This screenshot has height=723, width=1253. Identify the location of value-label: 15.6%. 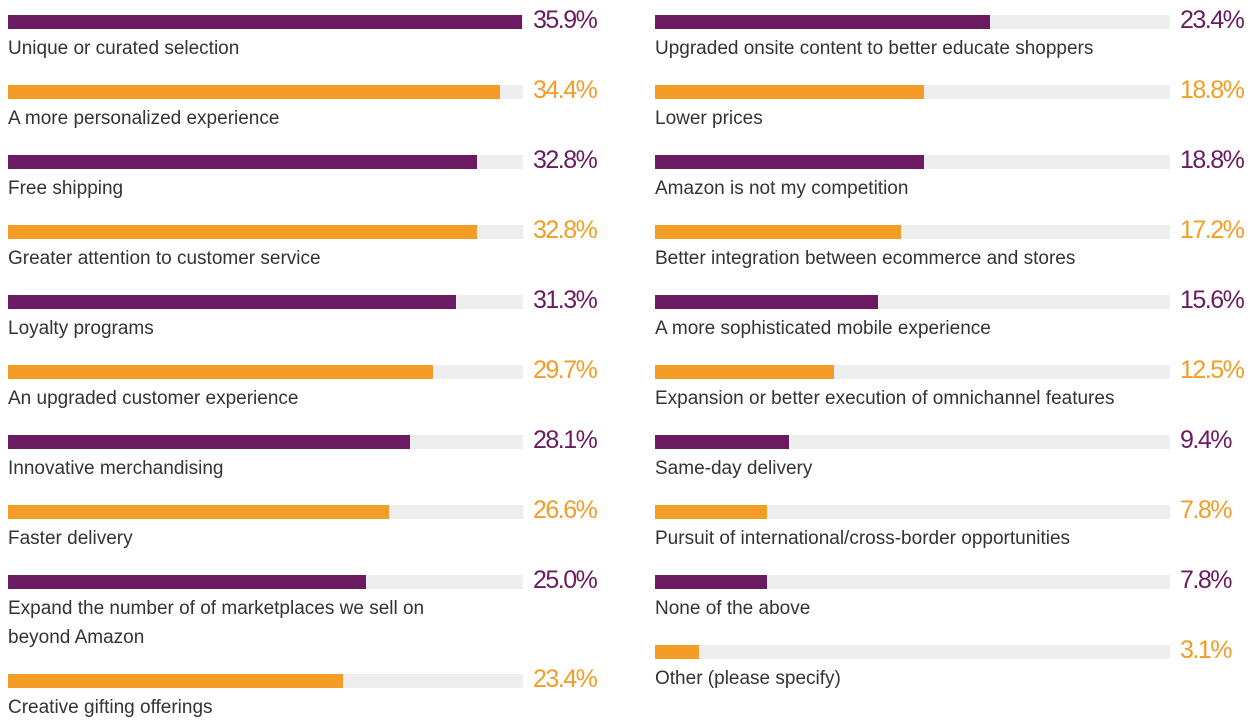
(1212, 300).